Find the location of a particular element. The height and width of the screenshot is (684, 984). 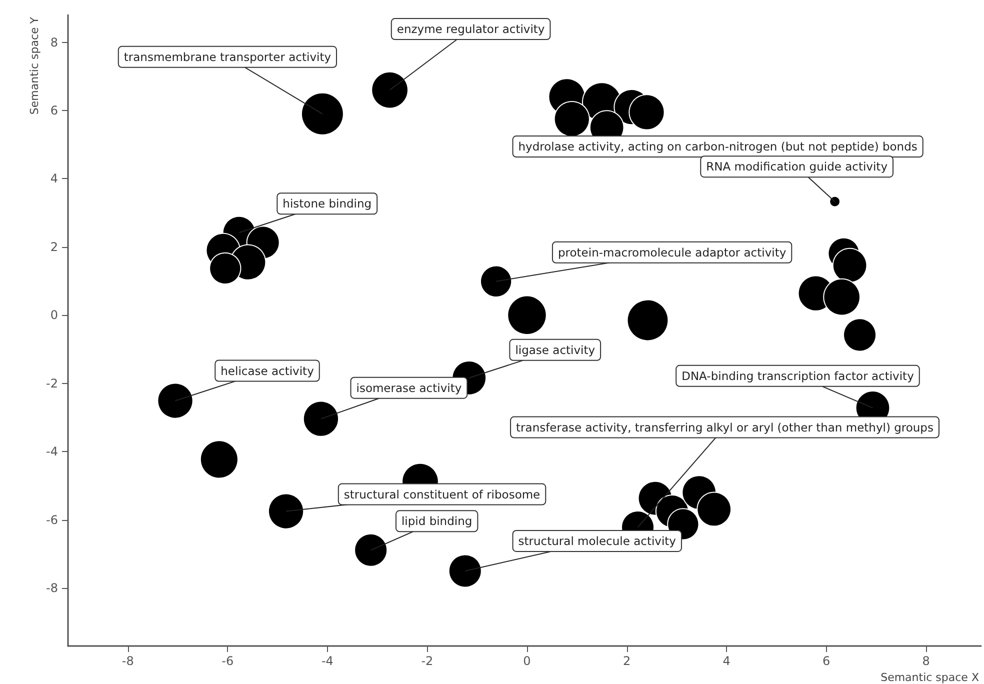

x-tick-label: 4 is located at coordinates (726, 661).